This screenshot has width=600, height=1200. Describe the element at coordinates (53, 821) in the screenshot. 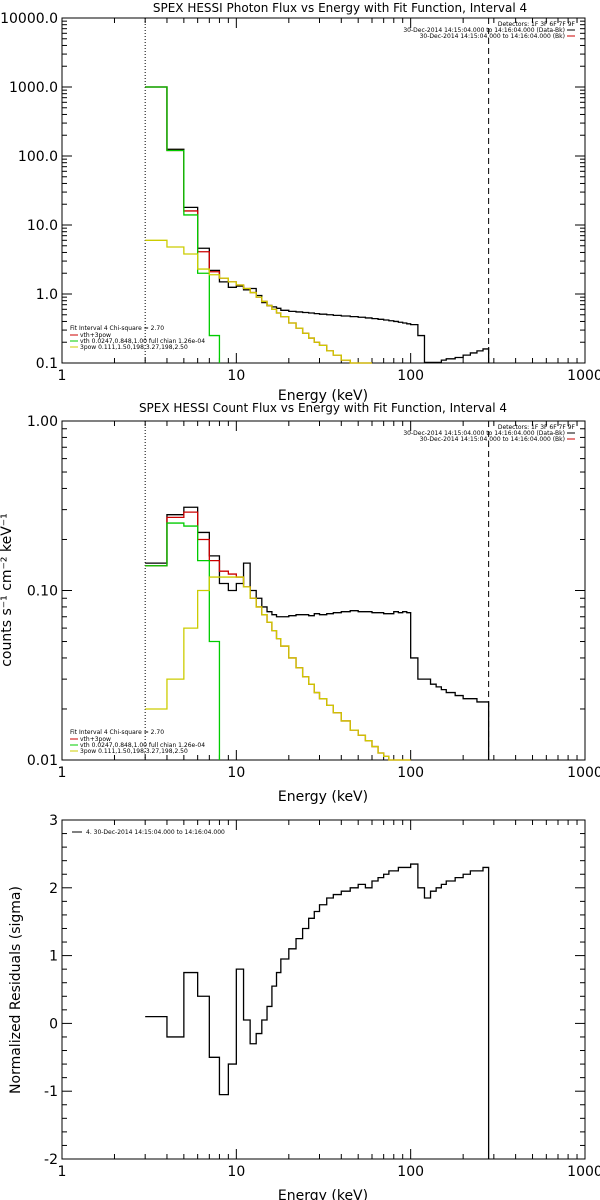

I see `y-tick-label: 3` at that location.